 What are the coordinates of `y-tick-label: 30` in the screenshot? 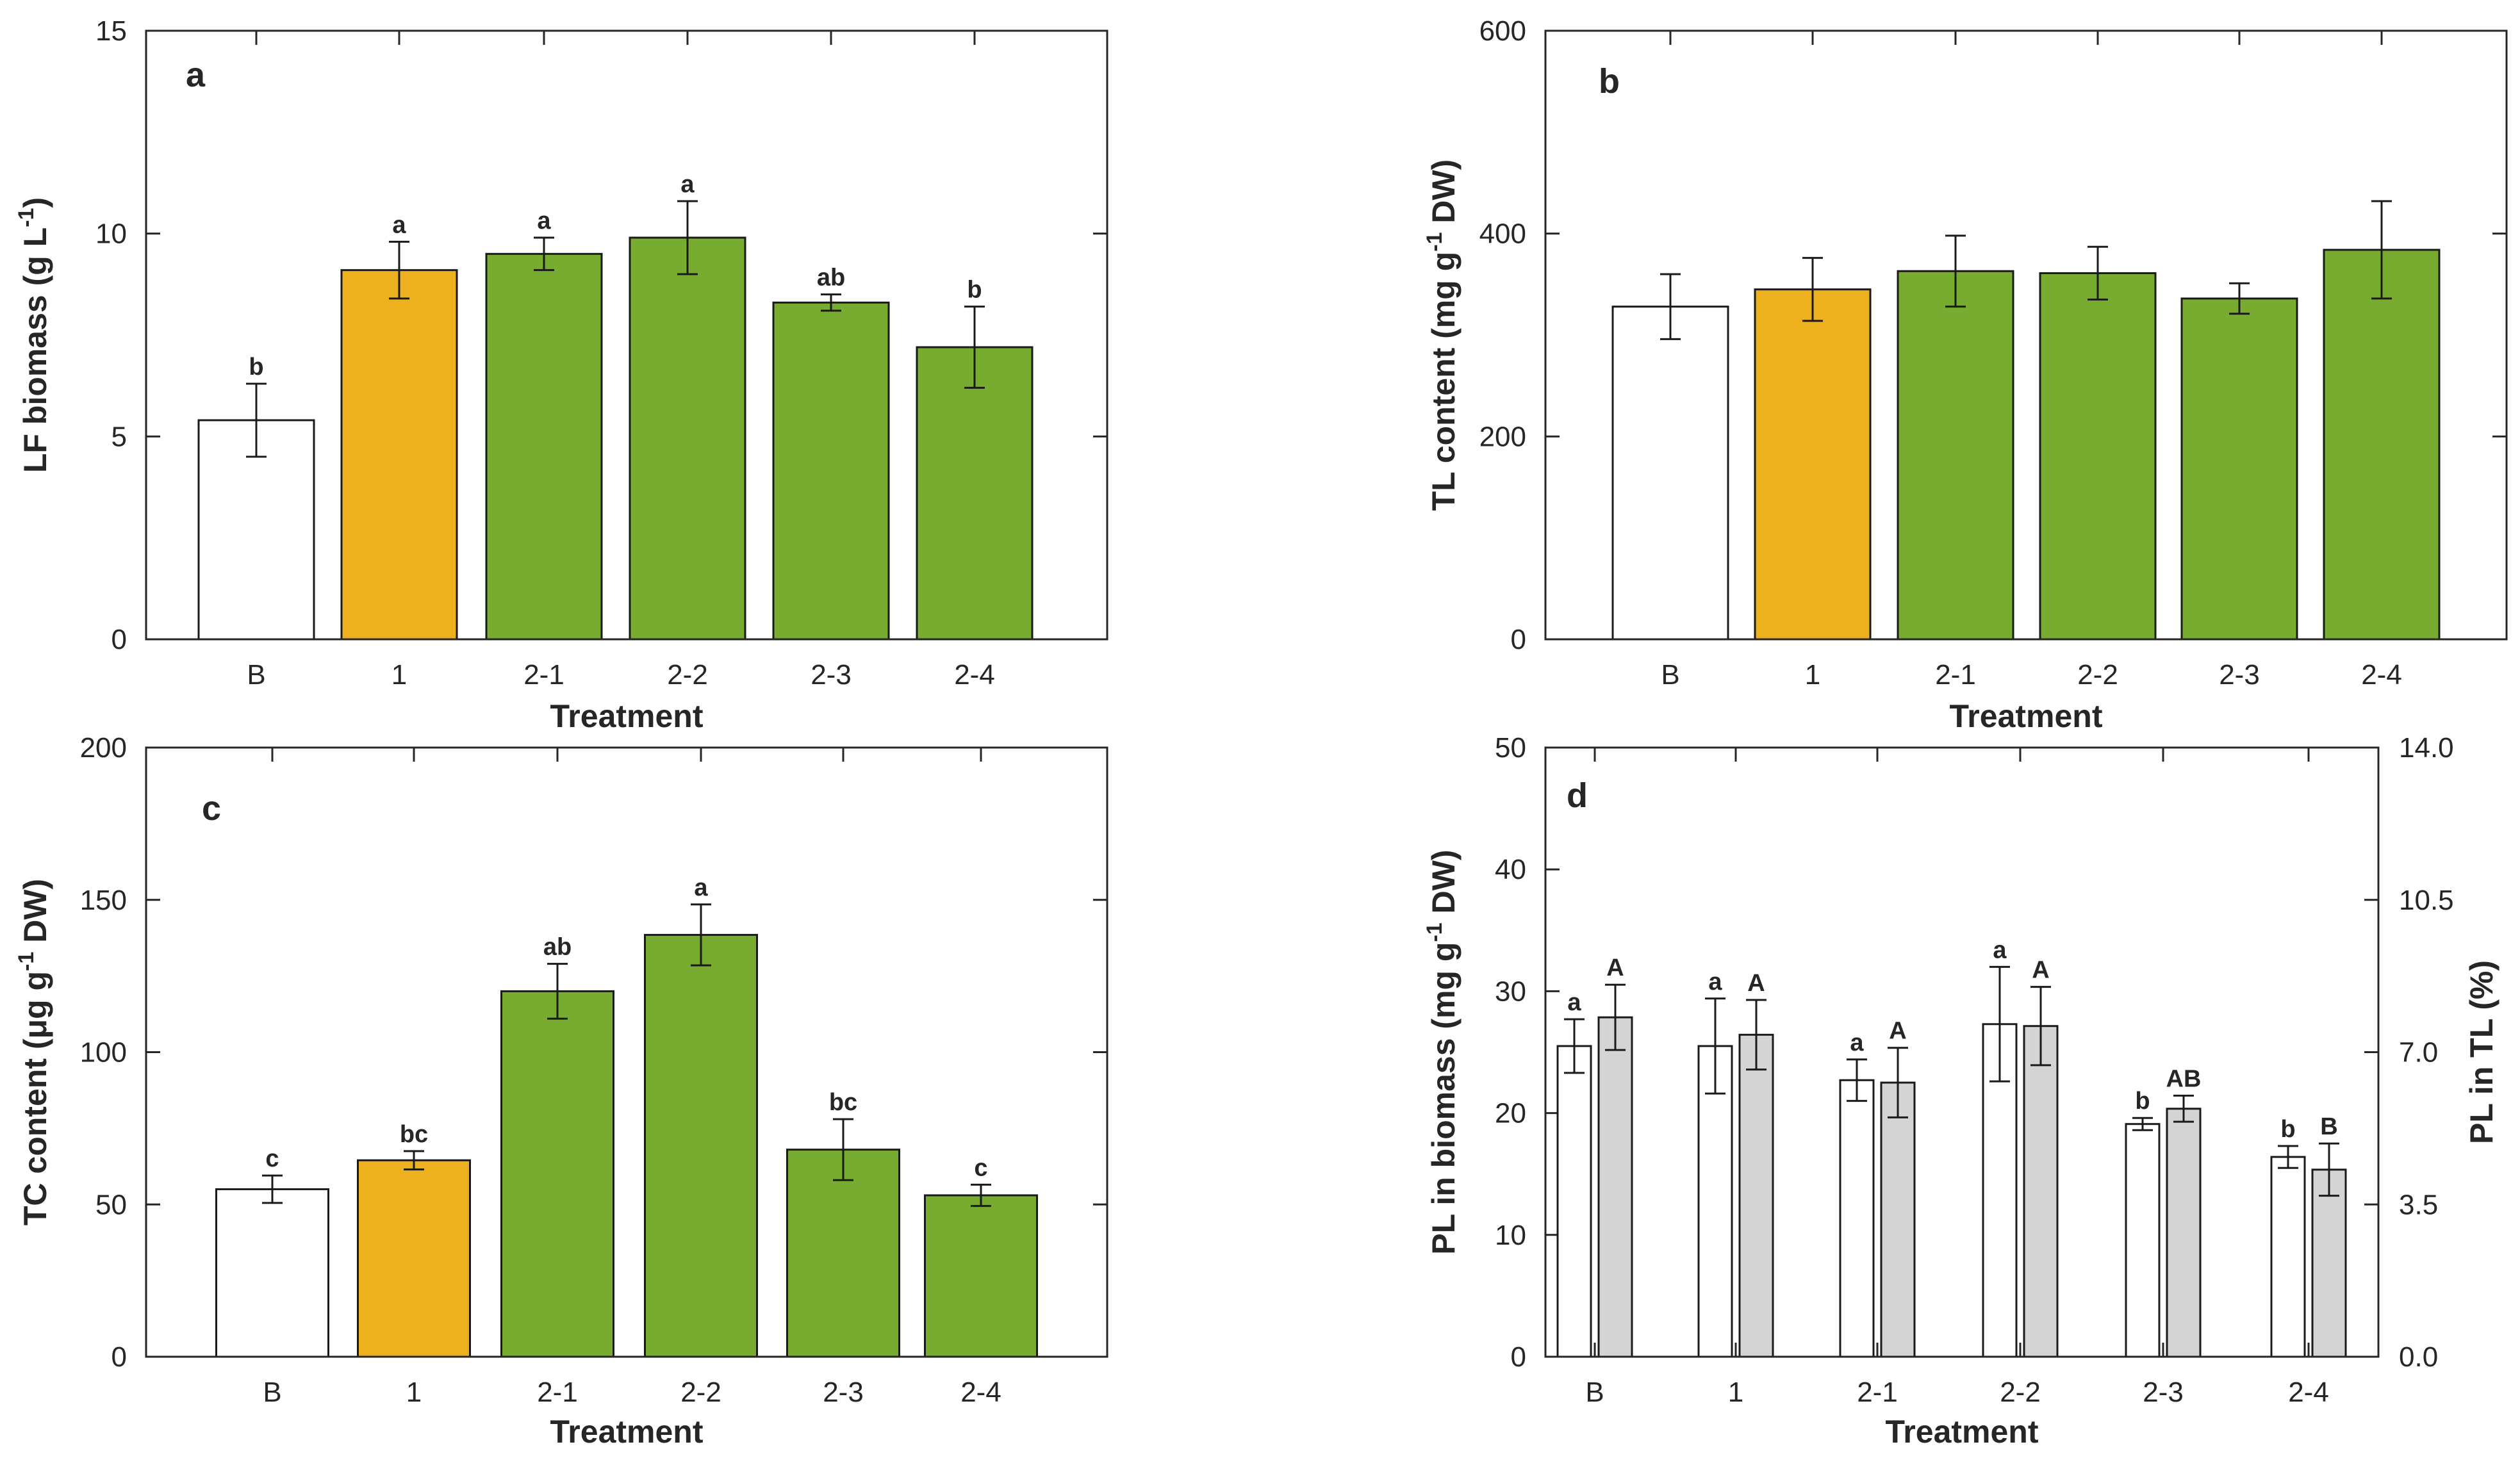 It's located at (1511, 991).